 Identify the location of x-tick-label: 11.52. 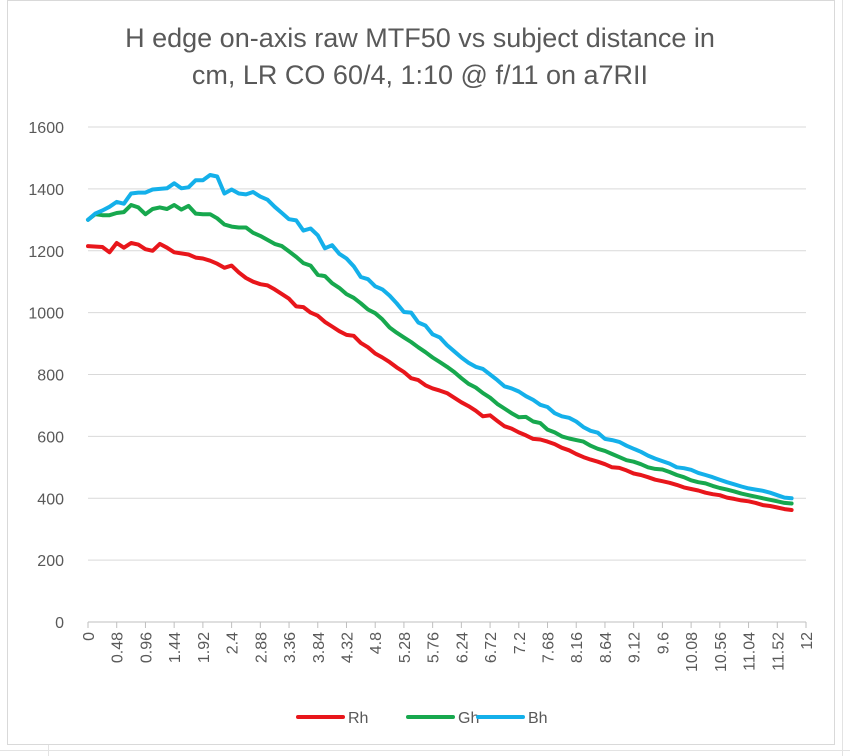
(778, 651).